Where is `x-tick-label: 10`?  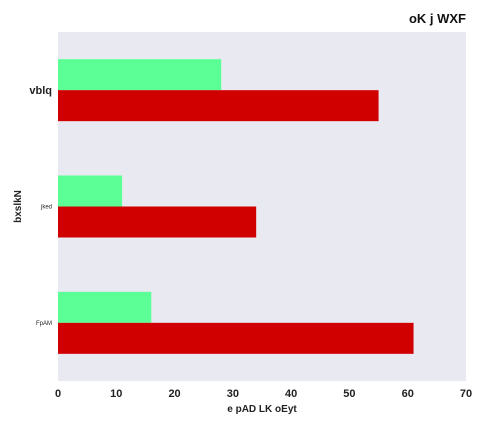 x-tick-label: 10 is located at coordinates (116, 394).